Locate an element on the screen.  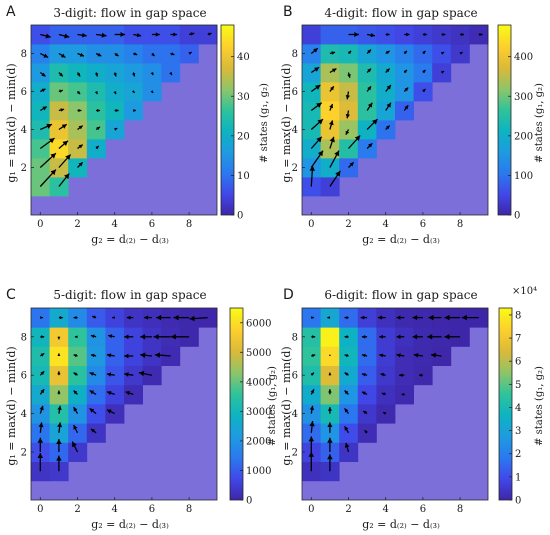
colorbar-tick-label: 0 is located at coordinates (249, 501).